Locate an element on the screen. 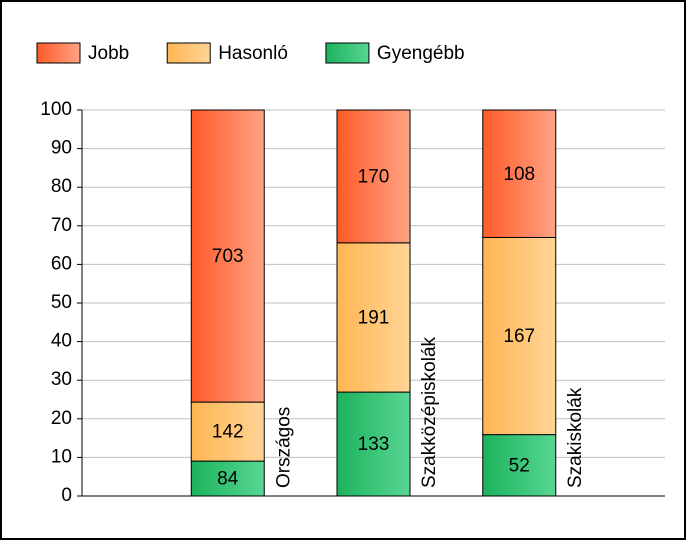 The height and width of the screenshot is (541, 687). y-tick-label: 40 is located at coordinates (61, 341).